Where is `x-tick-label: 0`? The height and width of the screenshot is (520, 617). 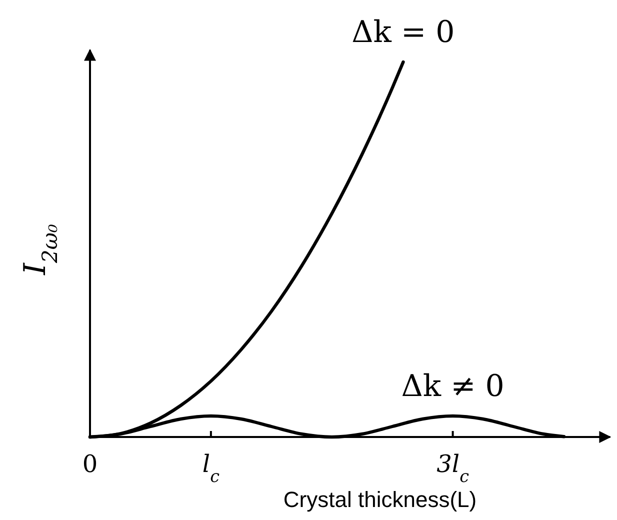
x-tick-label: 0 is located at coordinates (90, 464).